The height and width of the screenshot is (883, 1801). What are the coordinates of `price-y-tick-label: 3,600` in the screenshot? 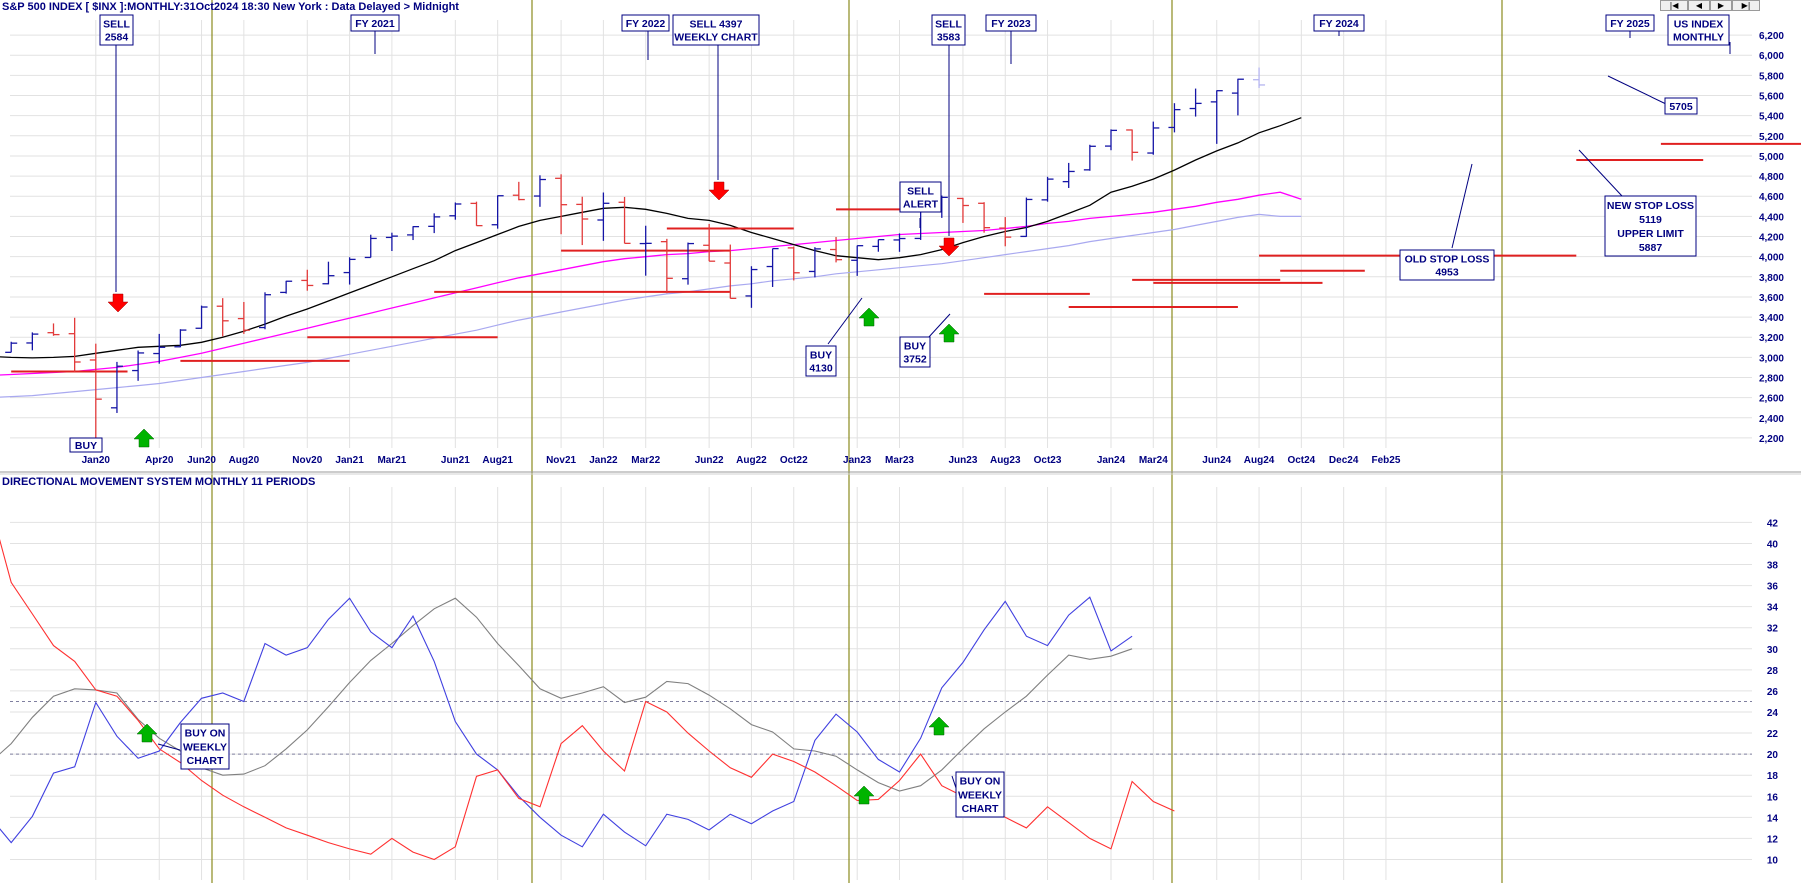 It's located at (1771, 298).